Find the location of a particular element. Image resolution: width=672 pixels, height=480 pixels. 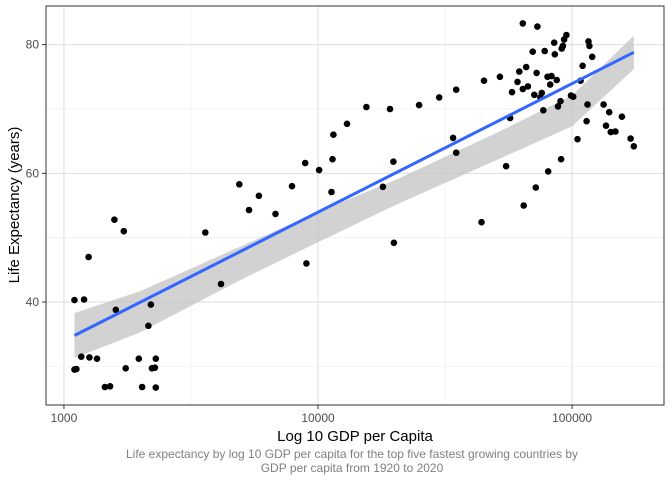

y-axis-ticks: 40 60 80 is located at coordinates (36, 173).